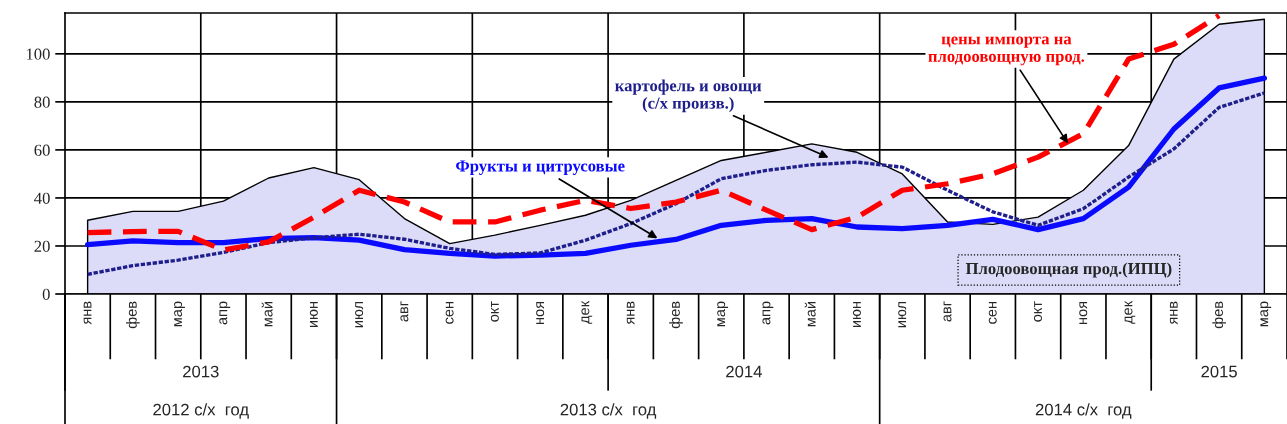  I want to click on text: 2015, so click(1219, 371).